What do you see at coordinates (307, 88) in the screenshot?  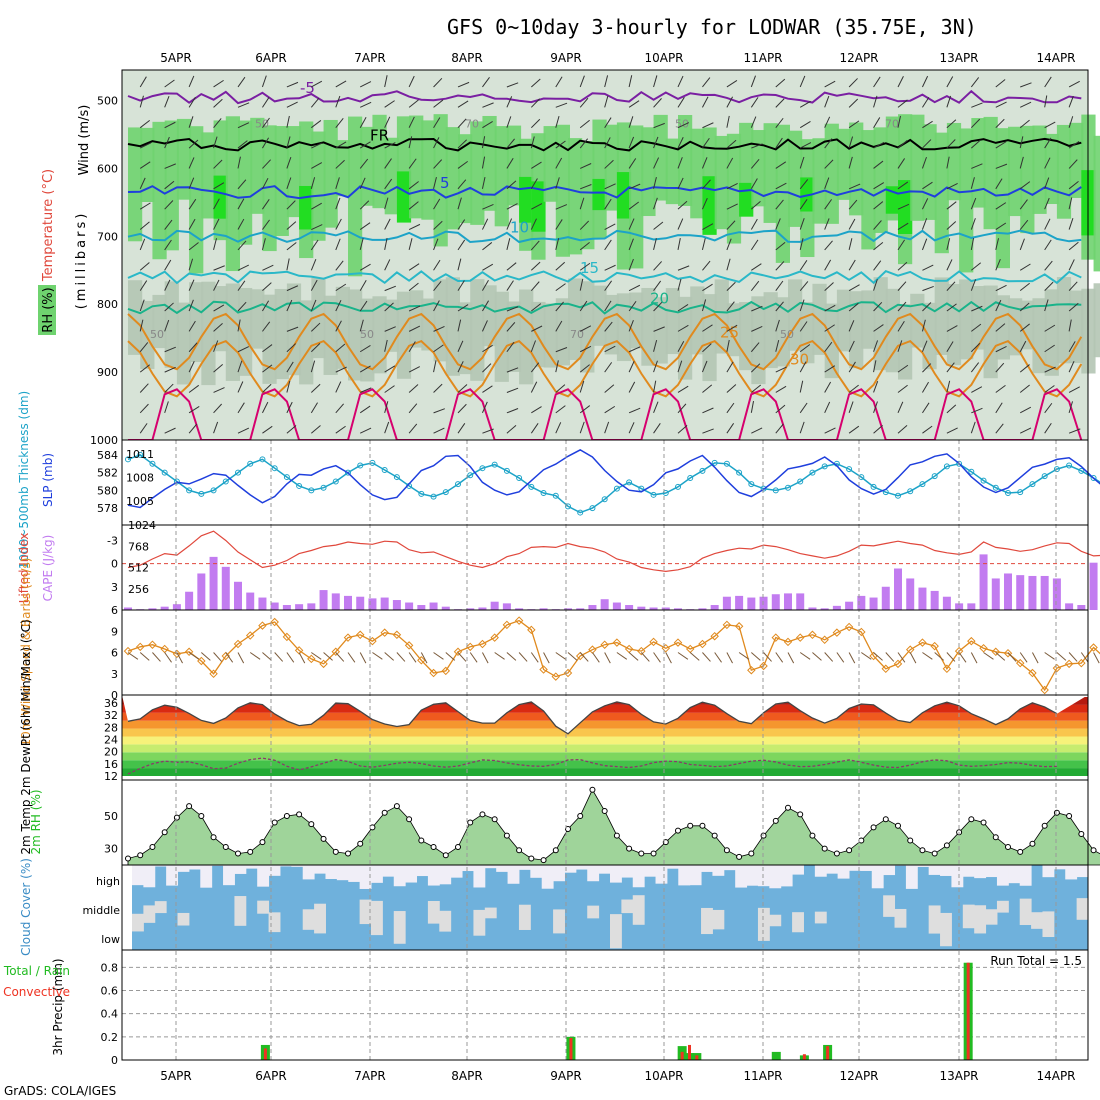 I see `isotherm-label: -5` at bounding box center [307, 88].